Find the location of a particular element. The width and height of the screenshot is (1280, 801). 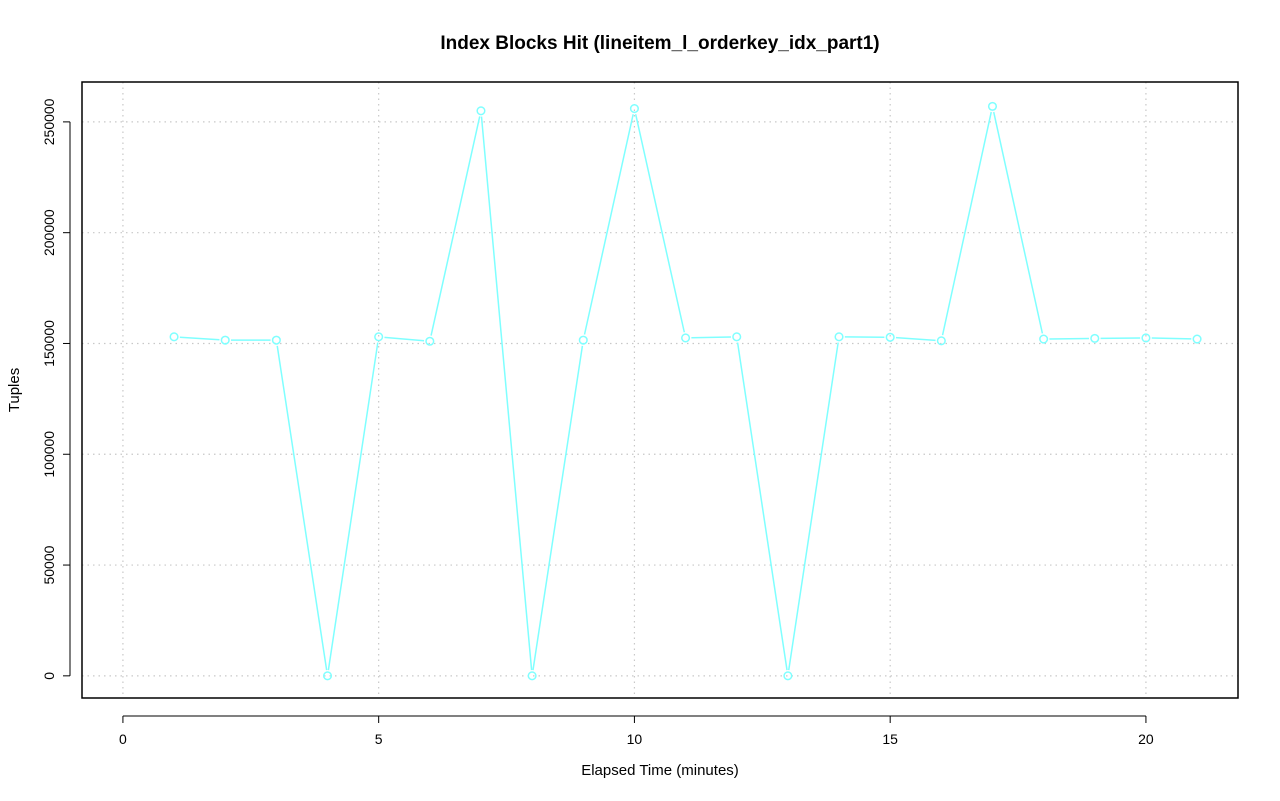

x-tick-label: 20 is located at coordinates (1146, 739).